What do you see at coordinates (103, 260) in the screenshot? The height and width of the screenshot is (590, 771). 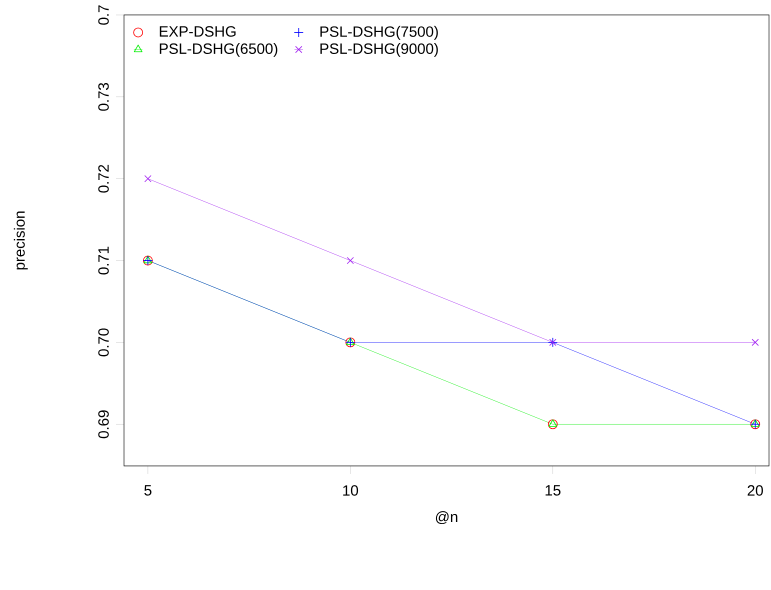 I see `y-tick-label: 0.71` at bounding box center [103, 260].